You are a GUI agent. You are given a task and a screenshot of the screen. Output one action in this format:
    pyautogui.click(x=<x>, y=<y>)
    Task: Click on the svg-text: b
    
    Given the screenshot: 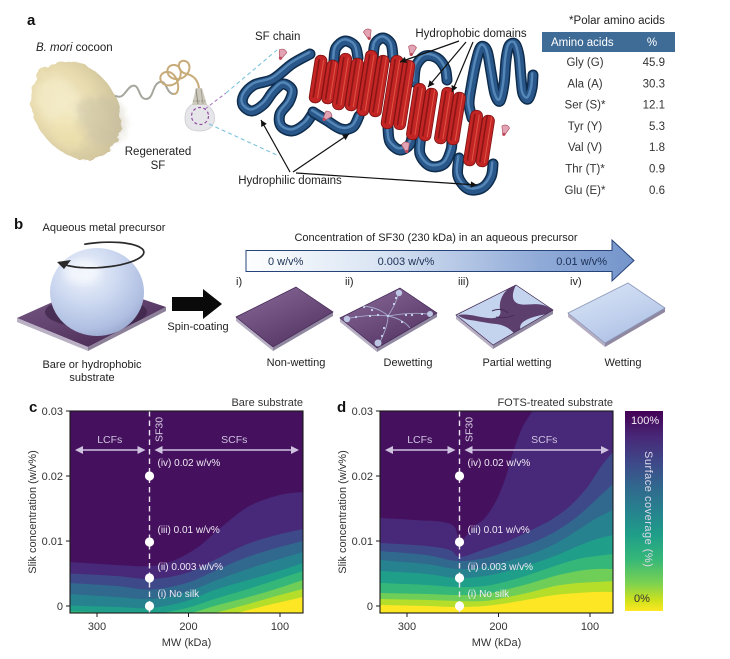 What is the action you would take?
    pyautogui.click(x=18, y=224)
    